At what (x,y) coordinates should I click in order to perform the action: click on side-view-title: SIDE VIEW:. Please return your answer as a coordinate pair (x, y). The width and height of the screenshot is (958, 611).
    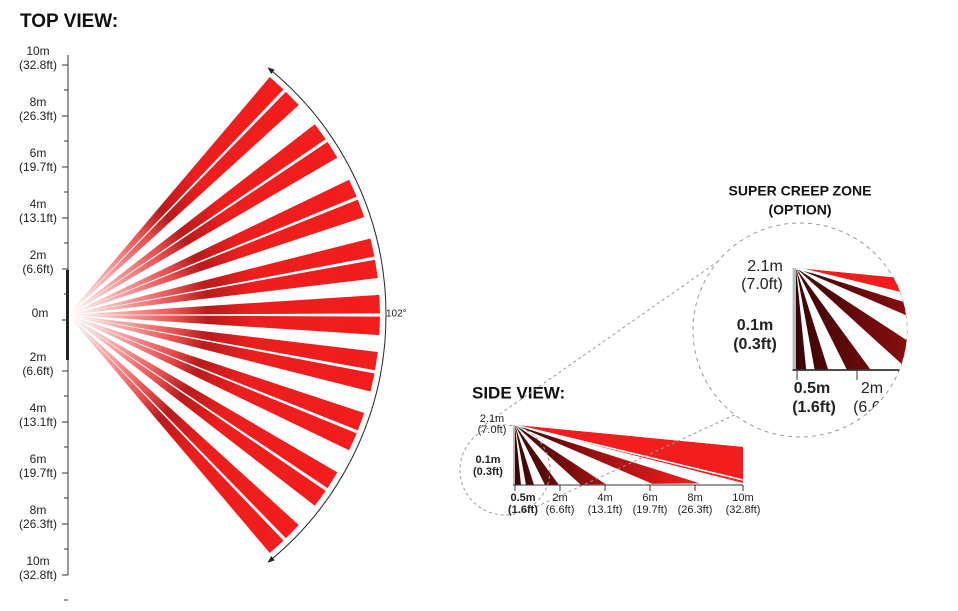
    Looking at the image, I should click on (518, 392).